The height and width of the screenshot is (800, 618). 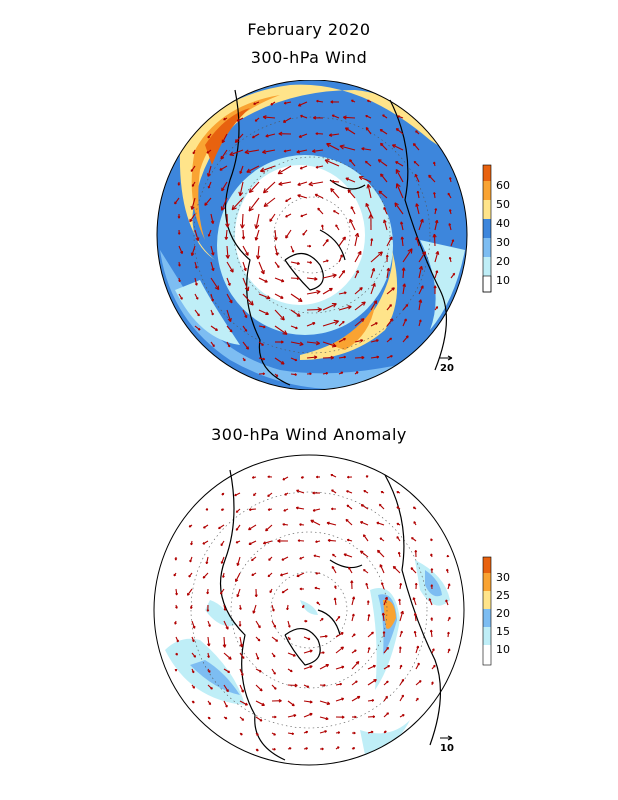 I want to click on top-colorbar: 60 50 40 30 20 10, so click(x=496, y=228).